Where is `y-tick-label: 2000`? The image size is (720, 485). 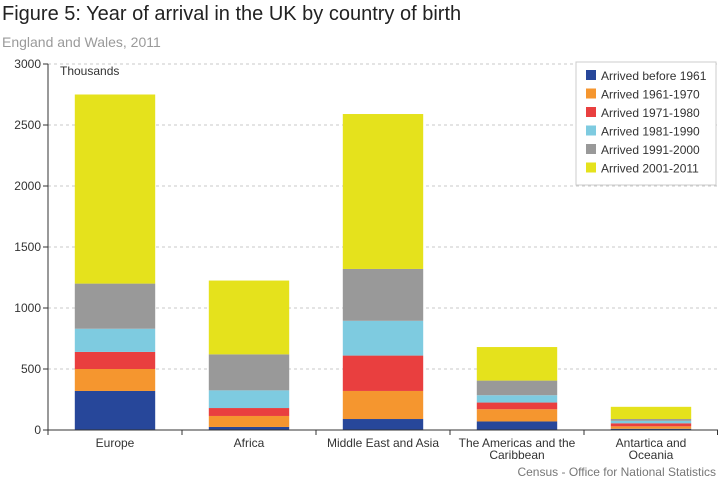 y-tick-label: 2000 is located at coordinates (27, 186).